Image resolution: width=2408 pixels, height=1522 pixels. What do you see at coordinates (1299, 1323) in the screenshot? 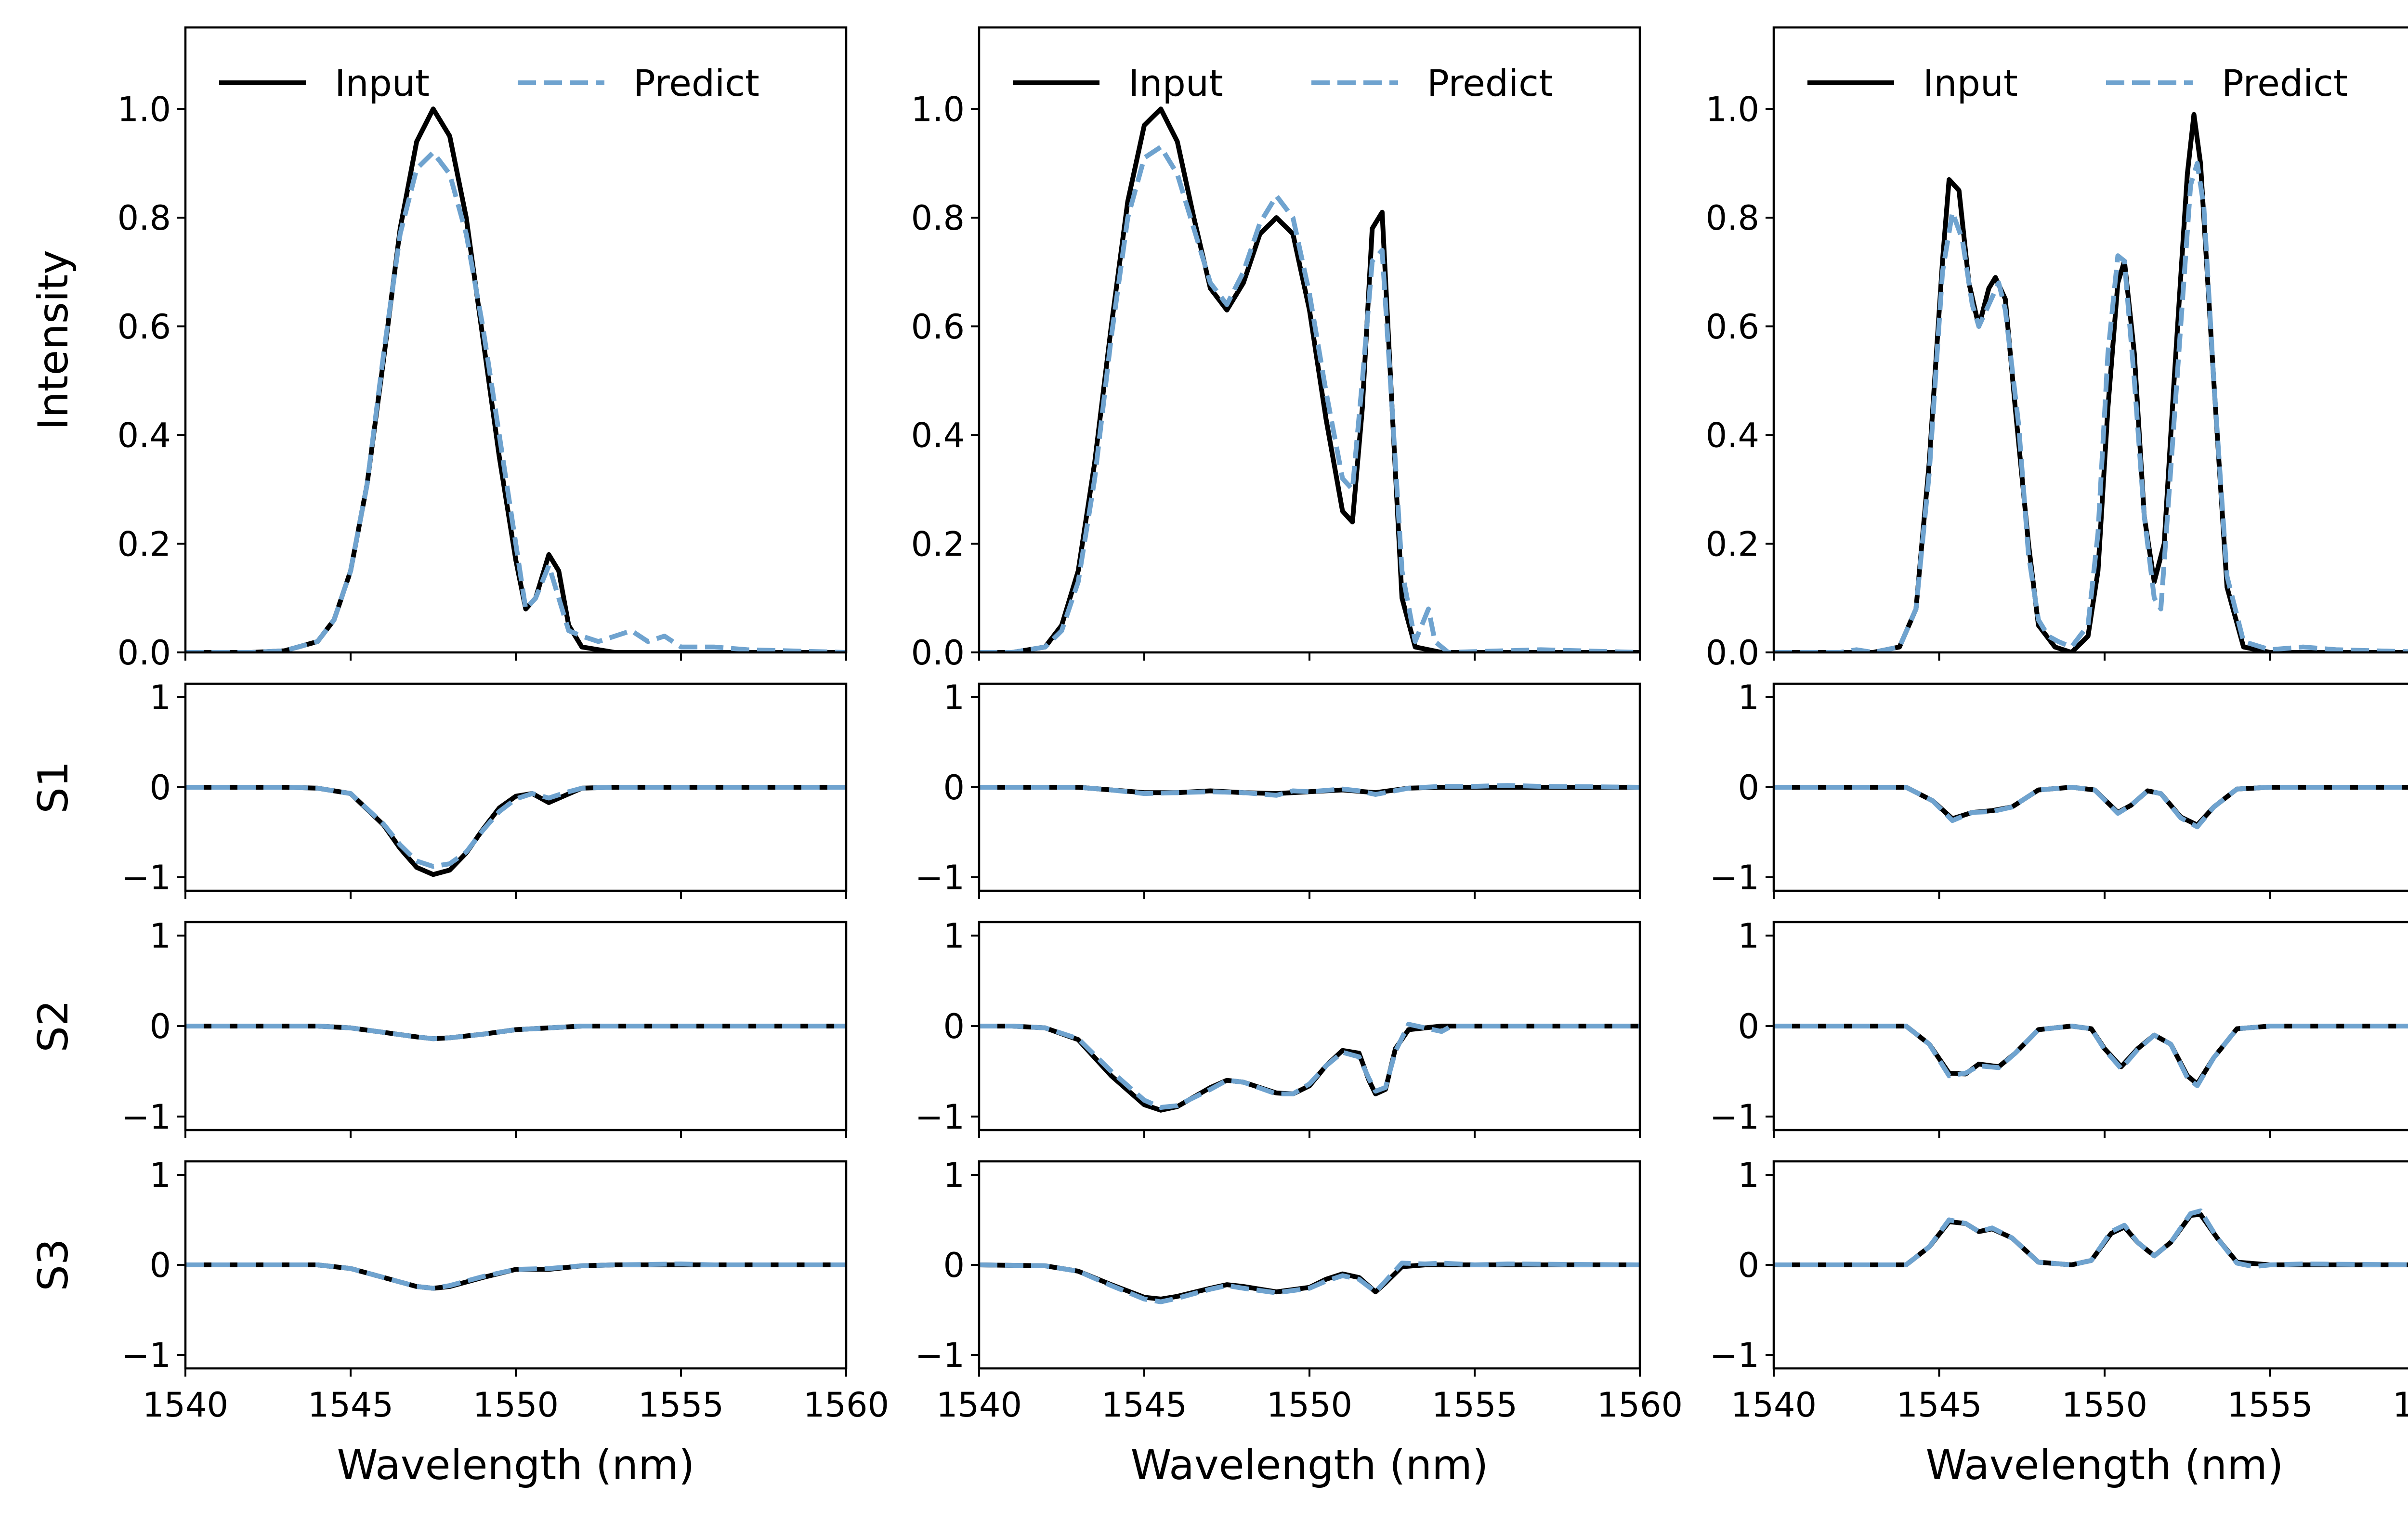
I see `panel-s3-2: −1 0 1 1540 1545 1550 1555 1560 Wavelength (nm)` at bounding box center [1299, 1323].